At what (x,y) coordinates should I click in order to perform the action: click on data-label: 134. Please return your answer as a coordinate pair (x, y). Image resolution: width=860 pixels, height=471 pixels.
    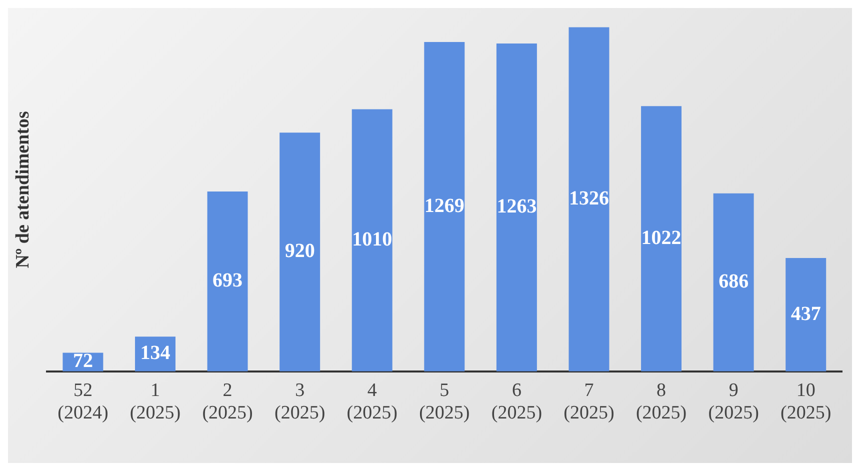
    Looking at the image, I should click on (155, 353).